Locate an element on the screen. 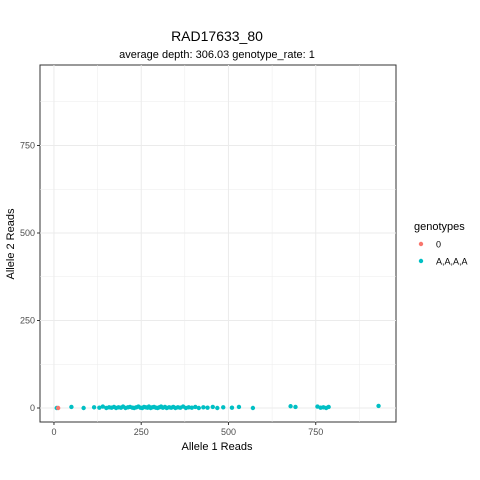  chart-title: RAD17633_80 is located at coordinates (217, 36).